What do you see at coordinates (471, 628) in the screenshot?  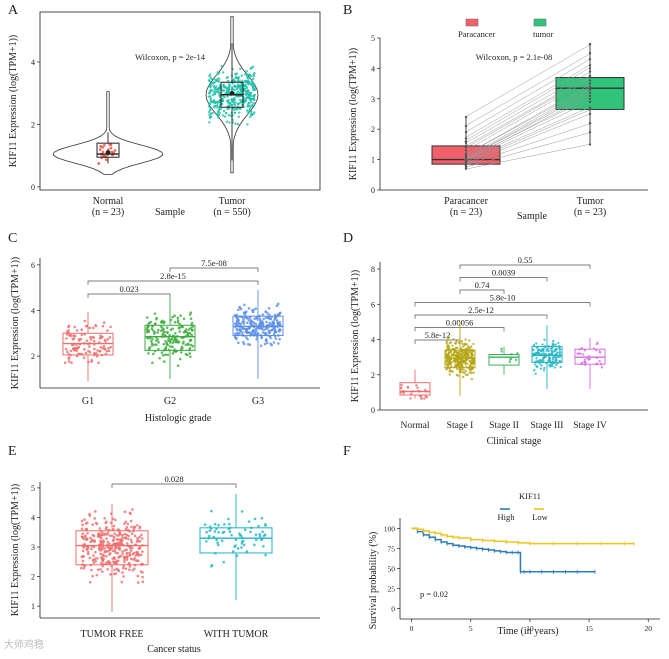 I see `panel-f-x-tick-label: 5` at bounding box center [471, 628].